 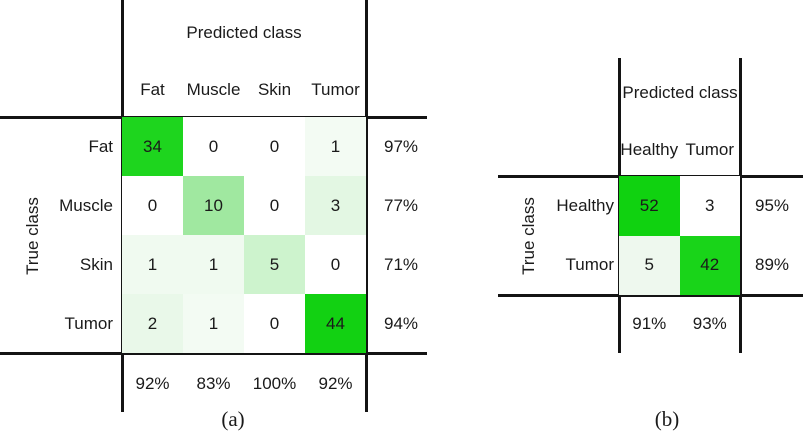 I want to click on matrix-b-true-class-label: True class, so click(x=528, y=236).